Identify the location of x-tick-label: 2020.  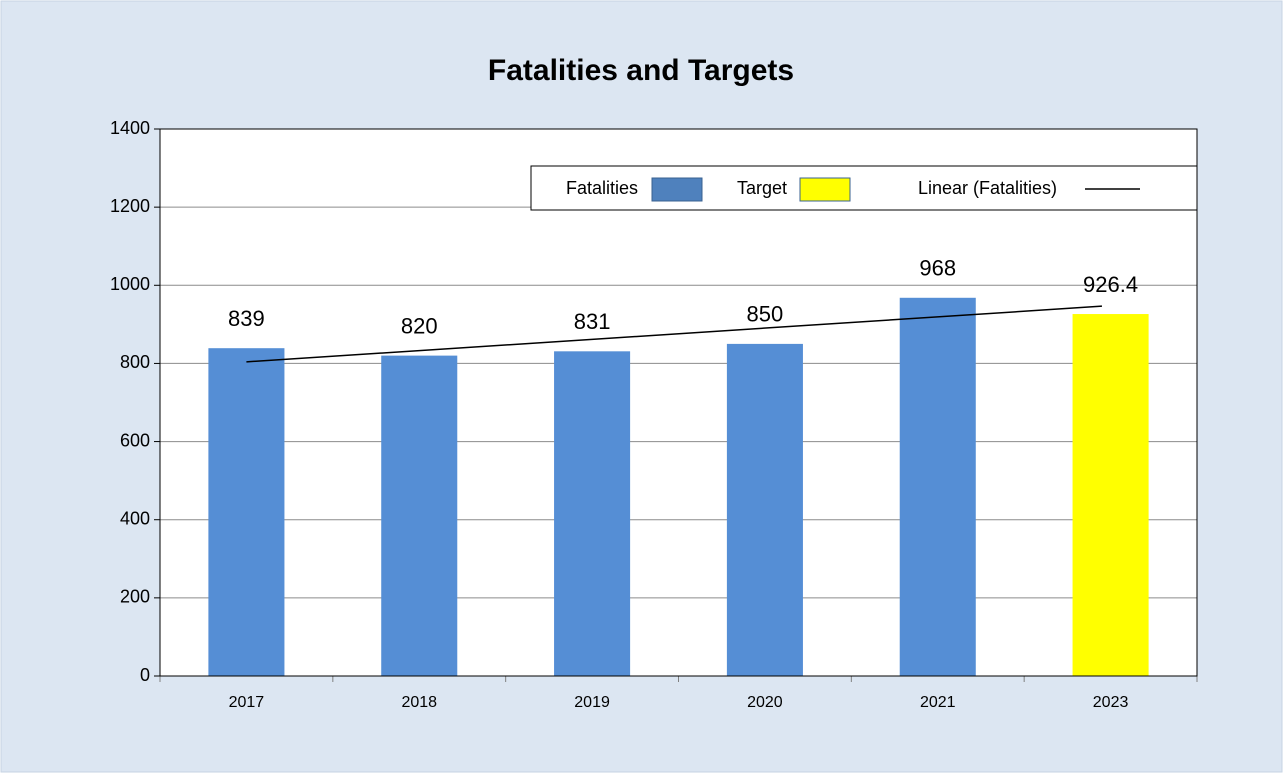
(765, 702).